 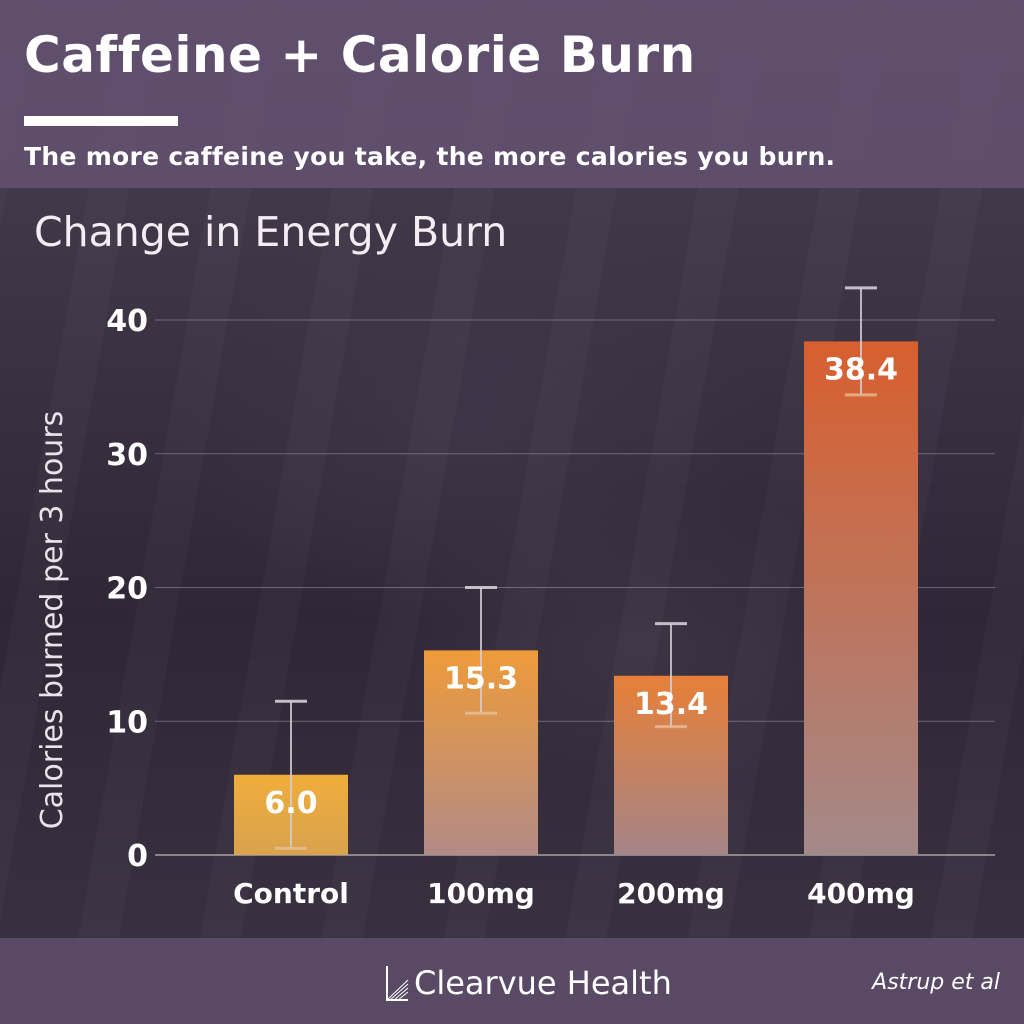 I want to click on page-title: Caffeine + Calorie Burn, so click(x=360, y=55).